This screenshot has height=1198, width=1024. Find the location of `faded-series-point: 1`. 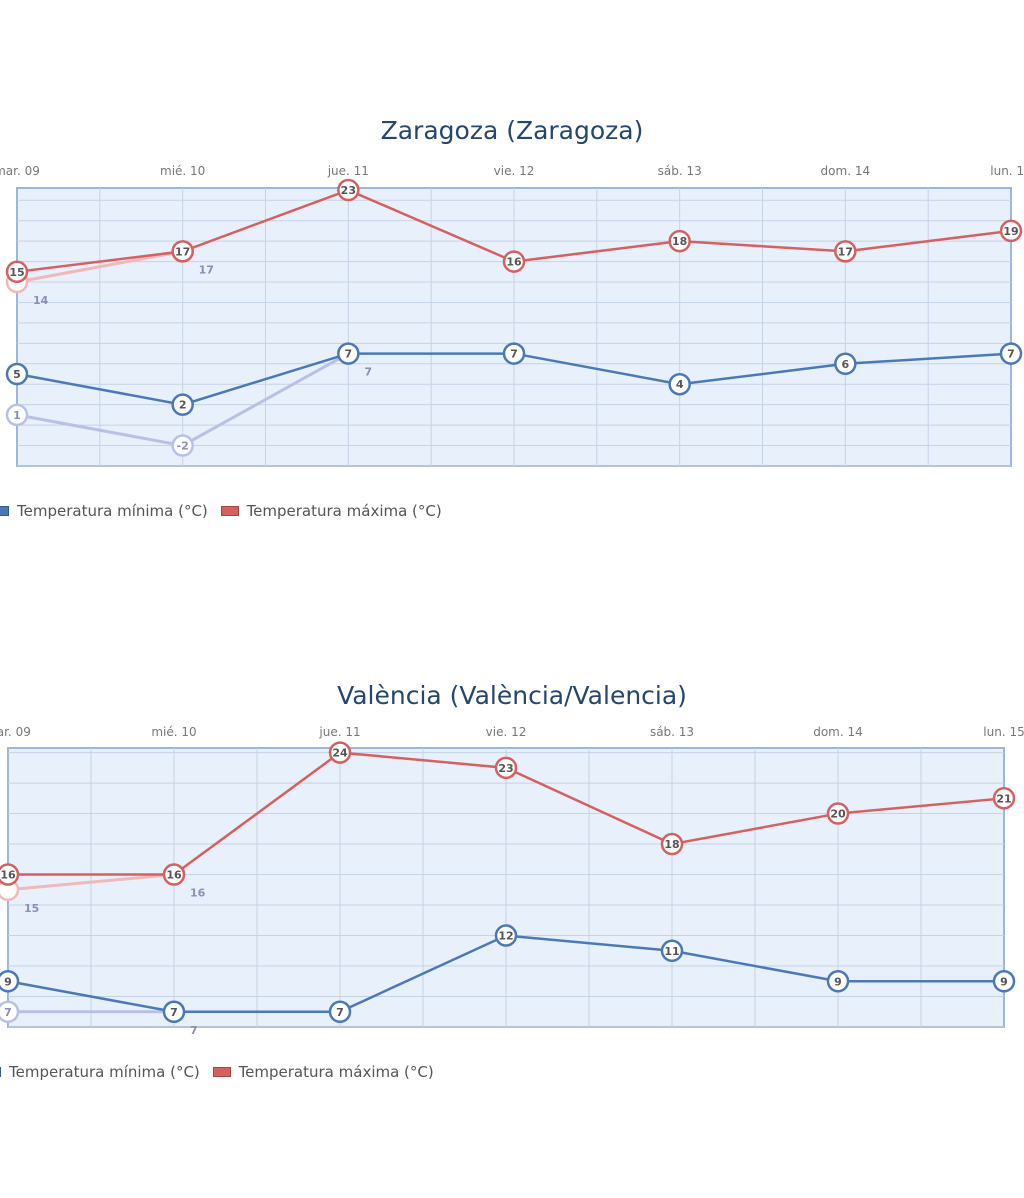

faded-series-point: 1 is located at coordinates (17, 415).